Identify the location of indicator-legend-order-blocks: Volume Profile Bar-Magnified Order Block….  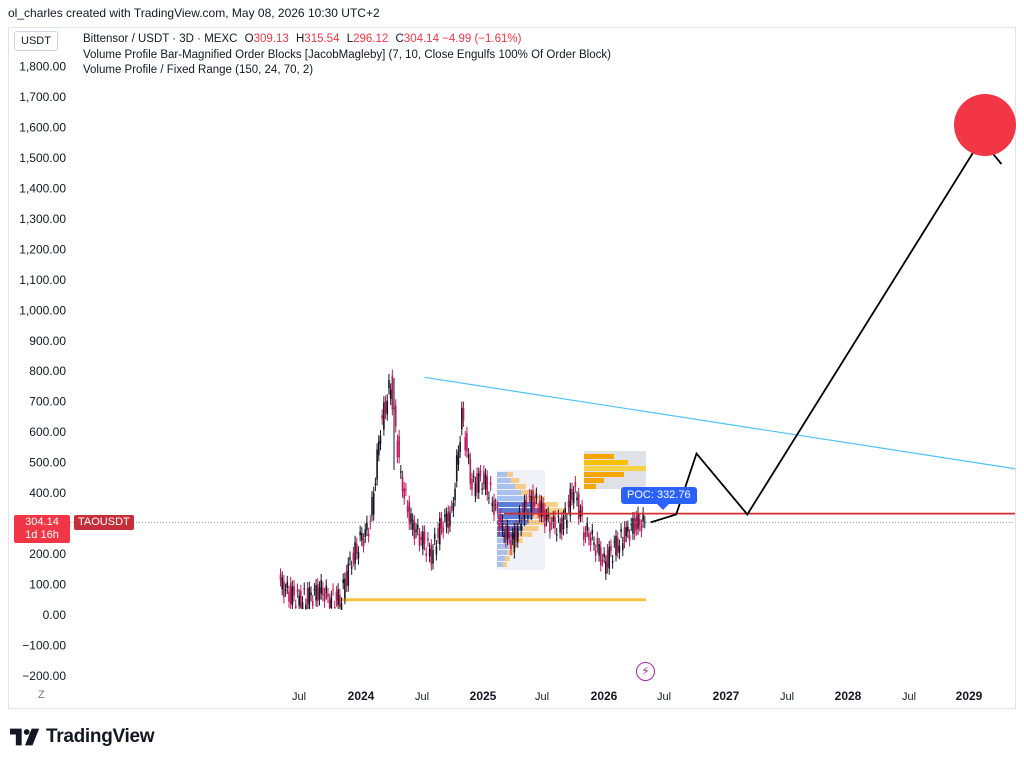
(347, 55).